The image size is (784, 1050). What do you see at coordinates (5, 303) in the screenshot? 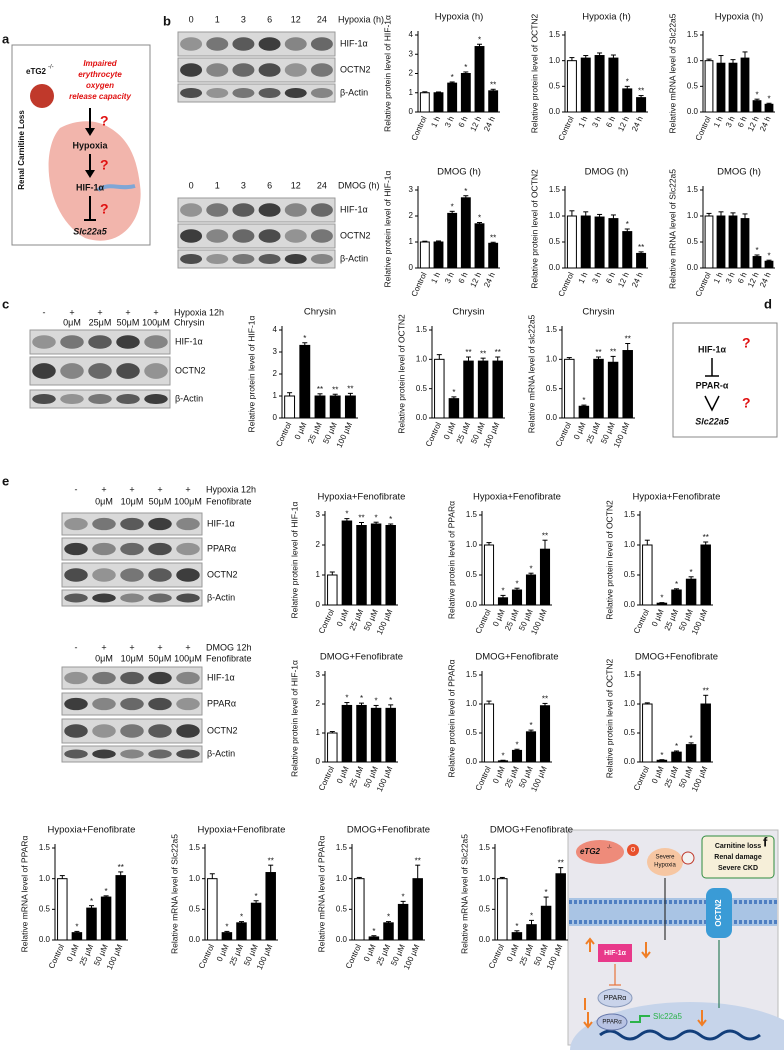
I see `panel-letter: c` at bounding box center [5, 303].